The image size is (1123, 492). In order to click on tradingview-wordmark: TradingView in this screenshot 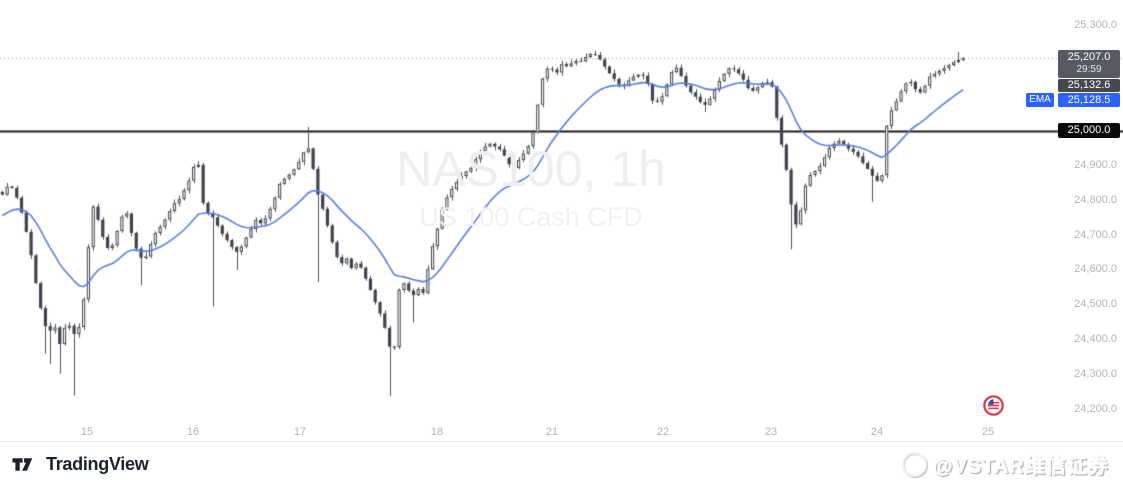, I will do `click(97, 464)`.